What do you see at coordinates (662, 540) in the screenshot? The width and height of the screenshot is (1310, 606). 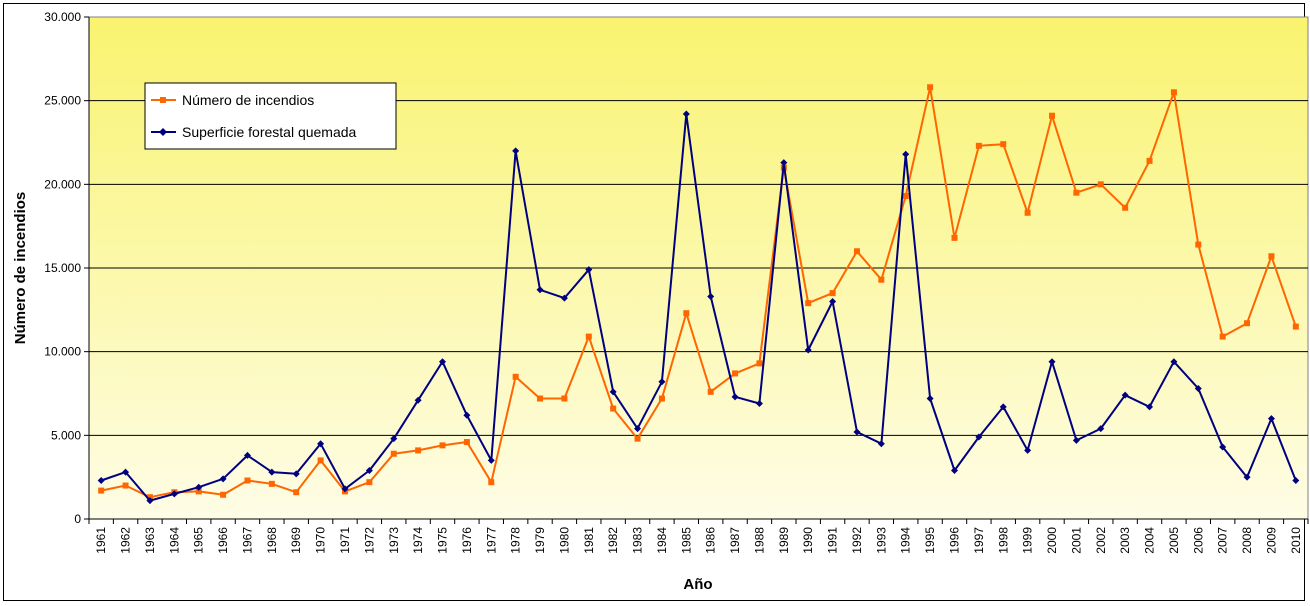 I see `x-tick-label: 1984` at bounding box center [662, 540].